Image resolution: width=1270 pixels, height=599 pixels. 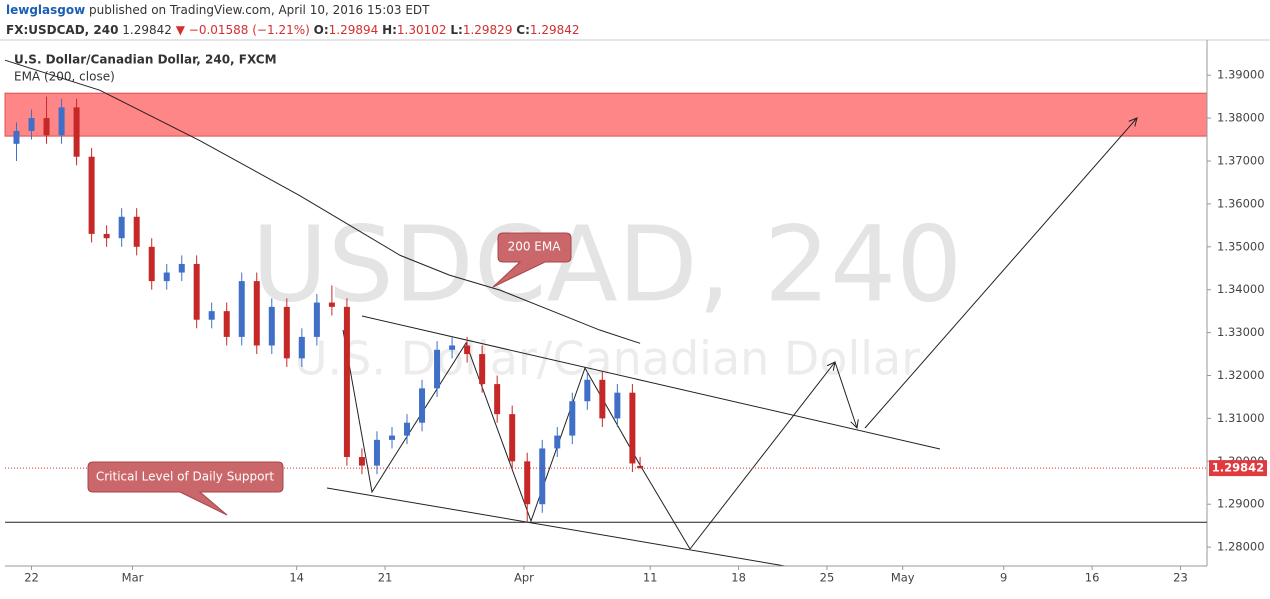 What do you see at coordinates (1241, 246) in the screenshot?
I see `y-tick-label: 1.35000` at bounding box center [1241, 246].